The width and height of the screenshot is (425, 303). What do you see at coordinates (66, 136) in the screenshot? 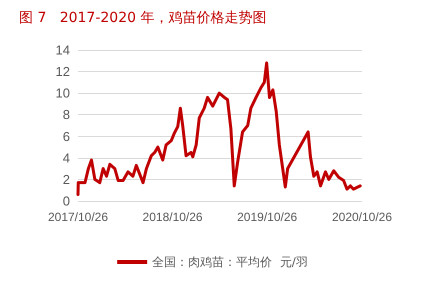
I see `y-tick-label: 6` at bounding box center [66, 136].